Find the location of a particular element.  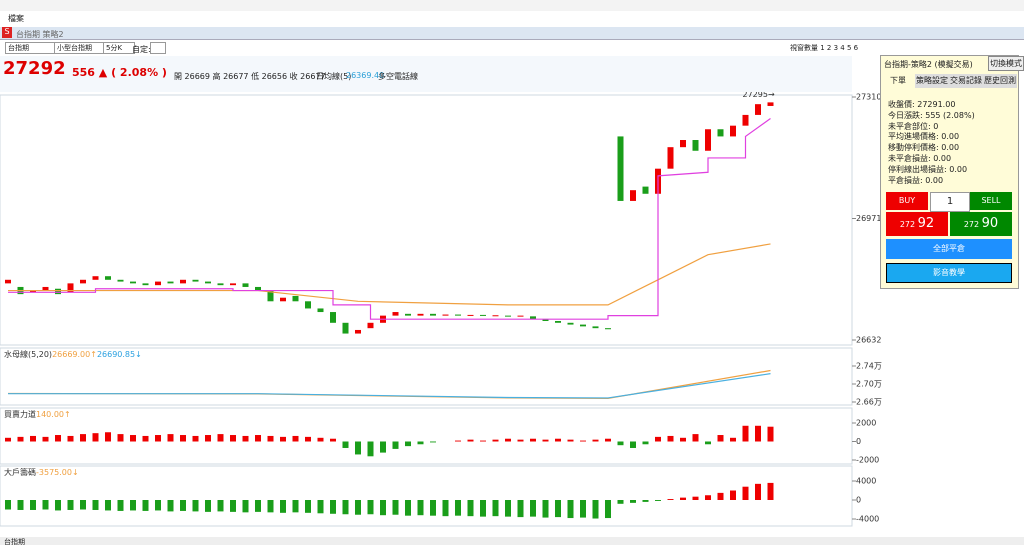

price: 27292 is located at coordinates (34, 68).